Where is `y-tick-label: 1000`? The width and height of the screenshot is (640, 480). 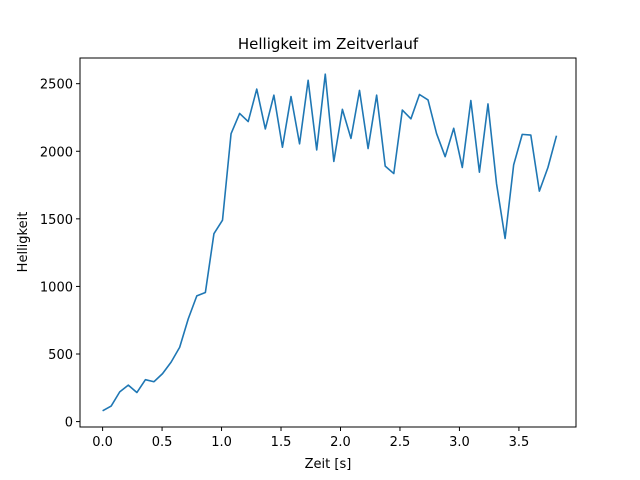
y-tick-label: 1000 is located at coordinates (56, 287).